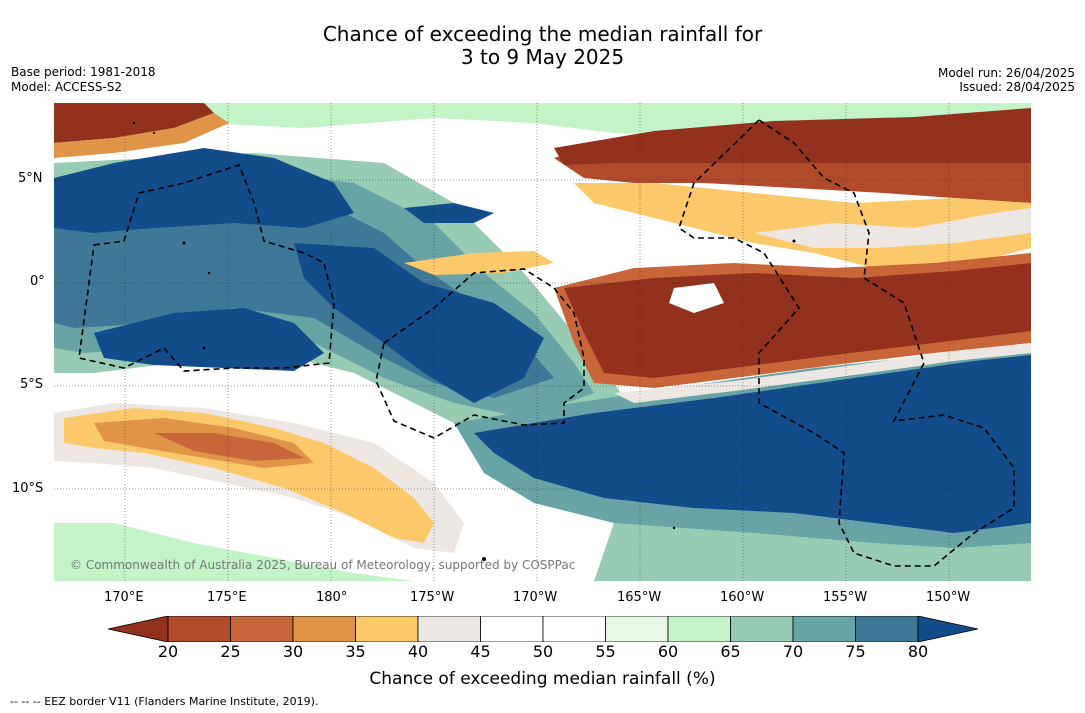 This screenshot has height=713, width=1085. What do you see at coordinates (355, 651) in the screenshot?
I see `colorbar-tick-label: 35` at bounding box center [355, 651].